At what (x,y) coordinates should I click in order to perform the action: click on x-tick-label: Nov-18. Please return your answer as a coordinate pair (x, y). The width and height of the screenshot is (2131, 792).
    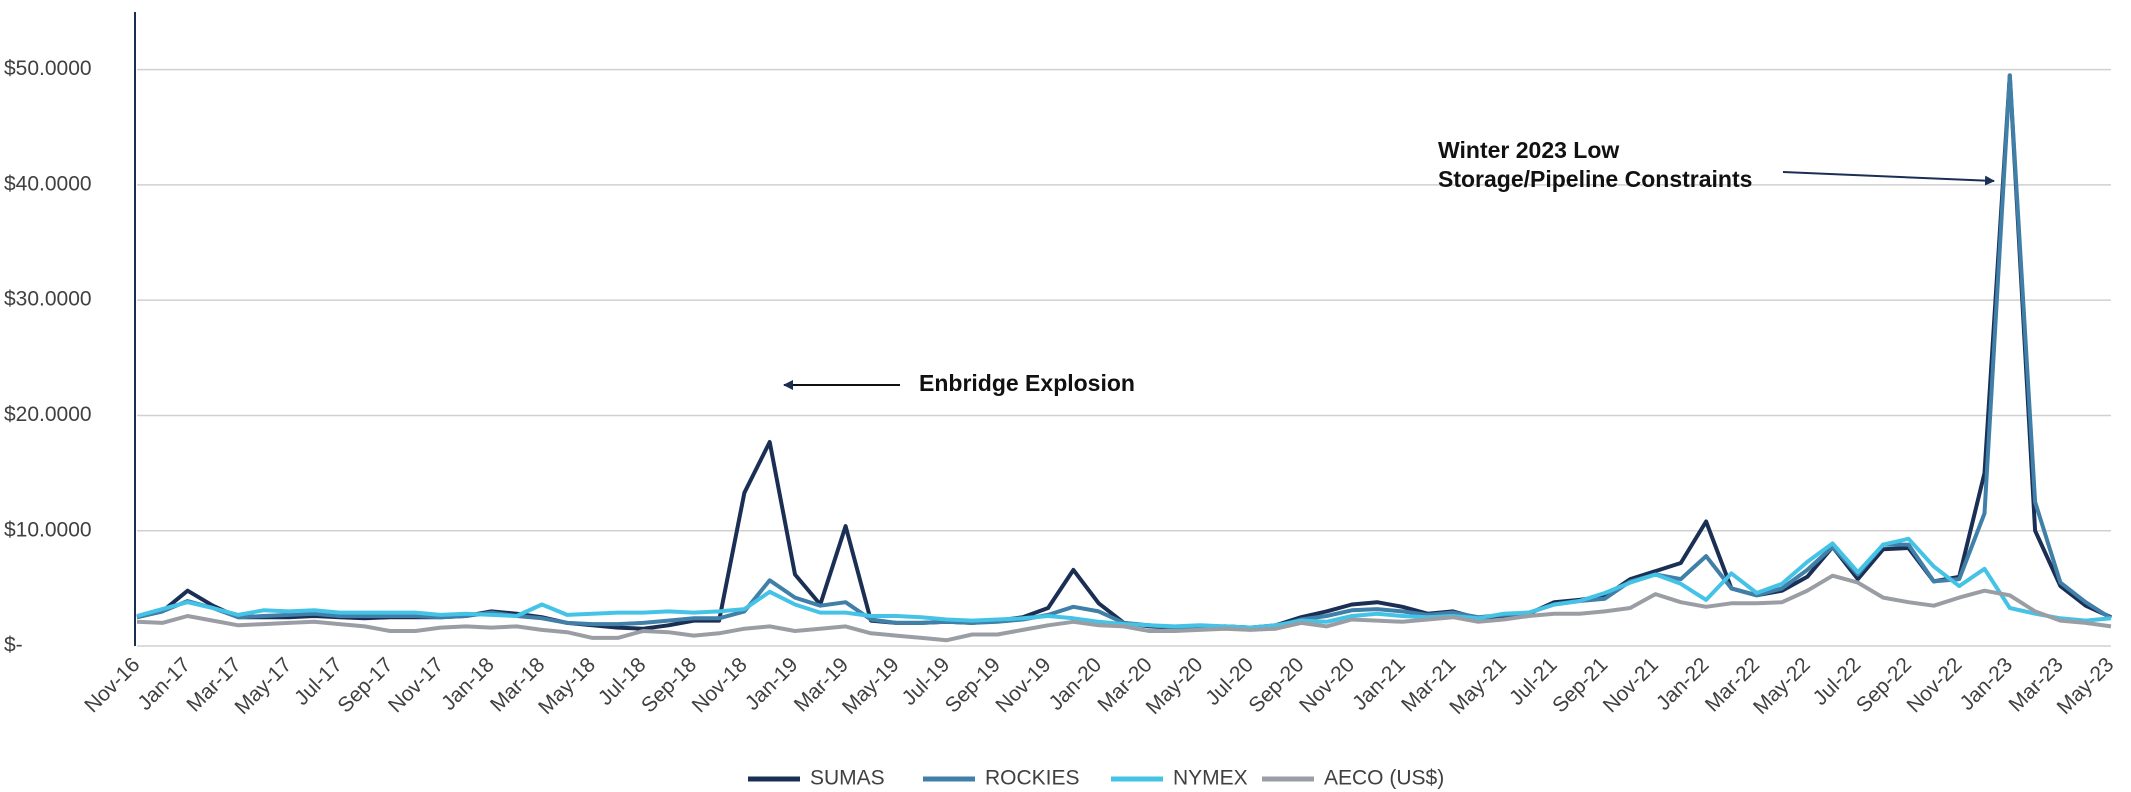
    Looking at the image, I should click on (720, 685).